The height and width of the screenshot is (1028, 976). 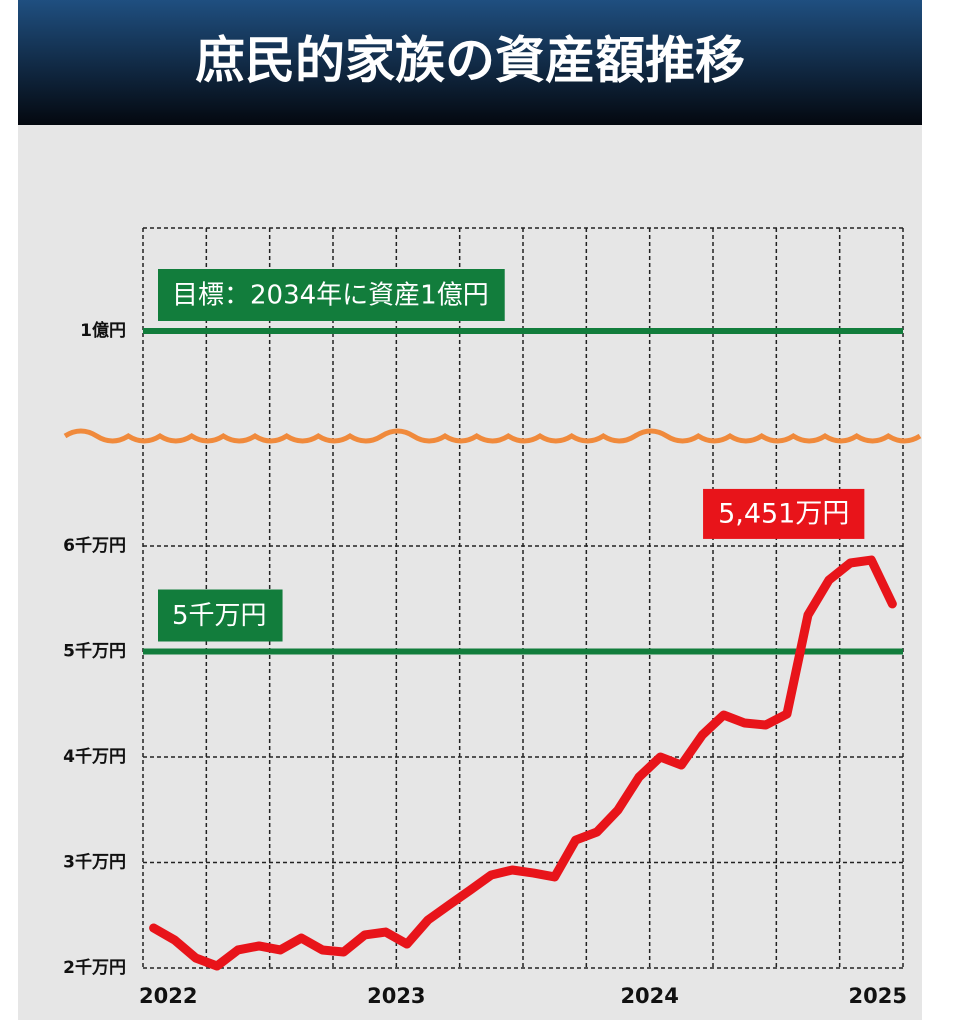 What do you see at coordinates (168, 996) in the screenshot?
I see `x-tick-label: 2022` at bounding box center [168, 996].